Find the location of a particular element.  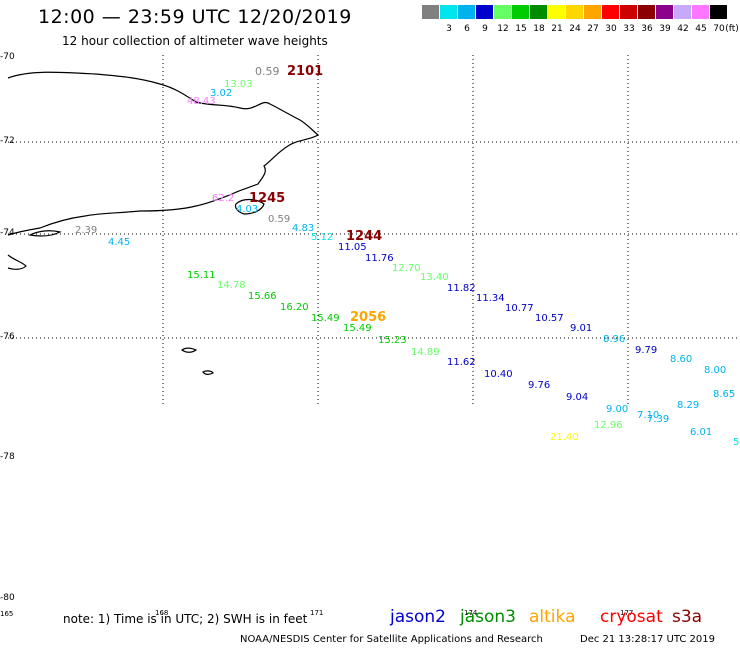

scale-label: 39 is located at coordinates (665, 29).